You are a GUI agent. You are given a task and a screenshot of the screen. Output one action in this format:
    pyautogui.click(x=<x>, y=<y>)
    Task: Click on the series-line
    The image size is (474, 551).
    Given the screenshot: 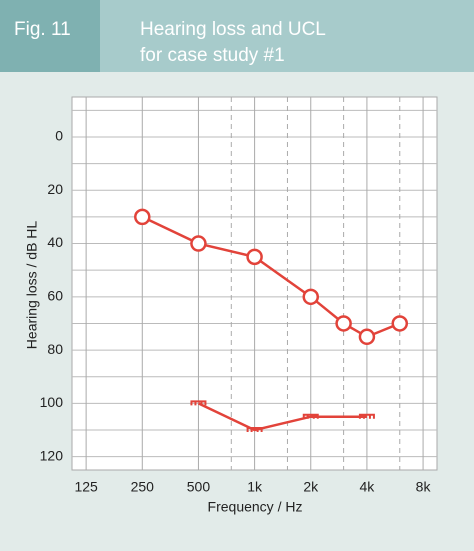 What is the action you would take?
    pyautogui.click(x=282, y=417)
    